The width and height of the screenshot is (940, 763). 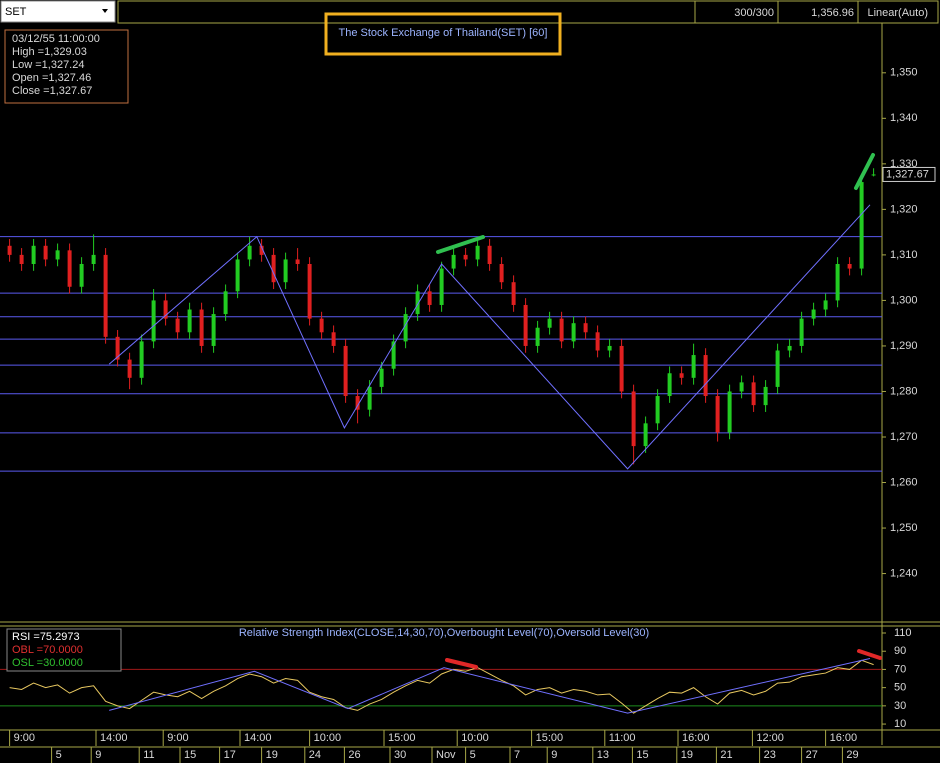 I want to click on rsi-line, so click(x=441, y=686).